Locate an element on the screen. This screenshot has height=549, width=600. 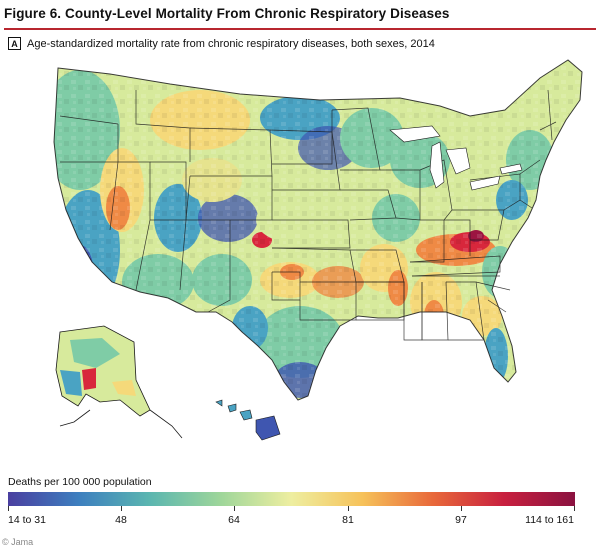
legend-tick-label: 97 is located at coordinates (461, 520).